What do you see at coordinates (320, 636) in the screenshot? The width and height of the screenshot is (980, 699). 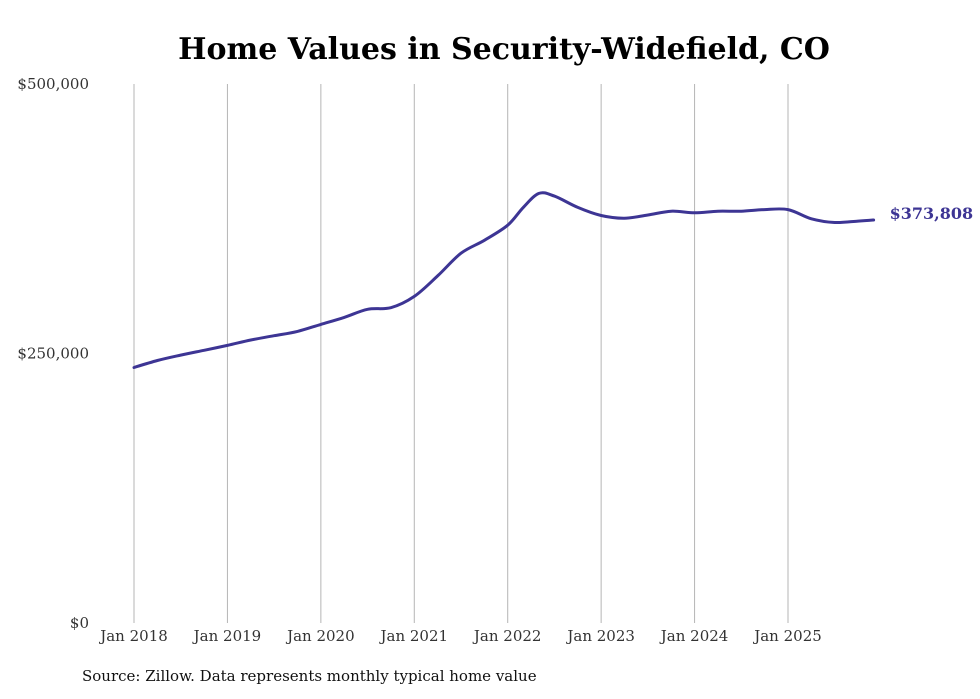 I see `x-tick-label: Jan 2020` at bounding box center [320, 636].